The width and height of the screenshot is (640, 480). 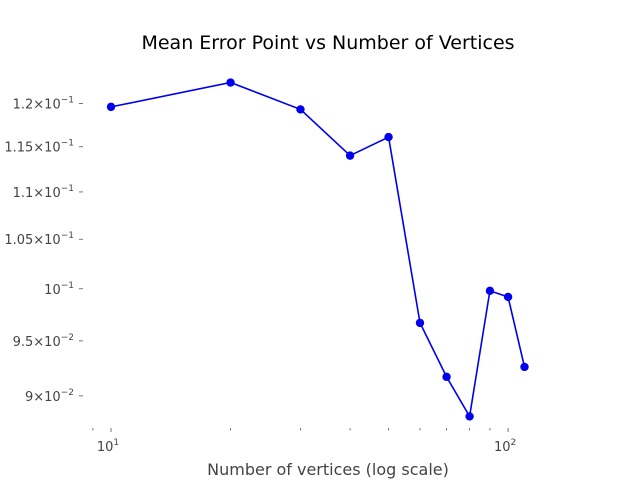 What do you see at coordinates (304, 441) in the screenshot?
I see `x-axis: 10¹ 10²` at bounding box center [304, 441].